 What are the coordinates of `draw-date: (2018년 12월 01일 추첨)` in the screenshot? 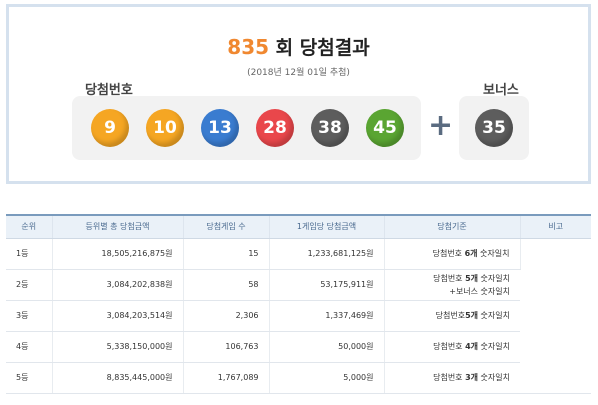 It's located at (298, 73).